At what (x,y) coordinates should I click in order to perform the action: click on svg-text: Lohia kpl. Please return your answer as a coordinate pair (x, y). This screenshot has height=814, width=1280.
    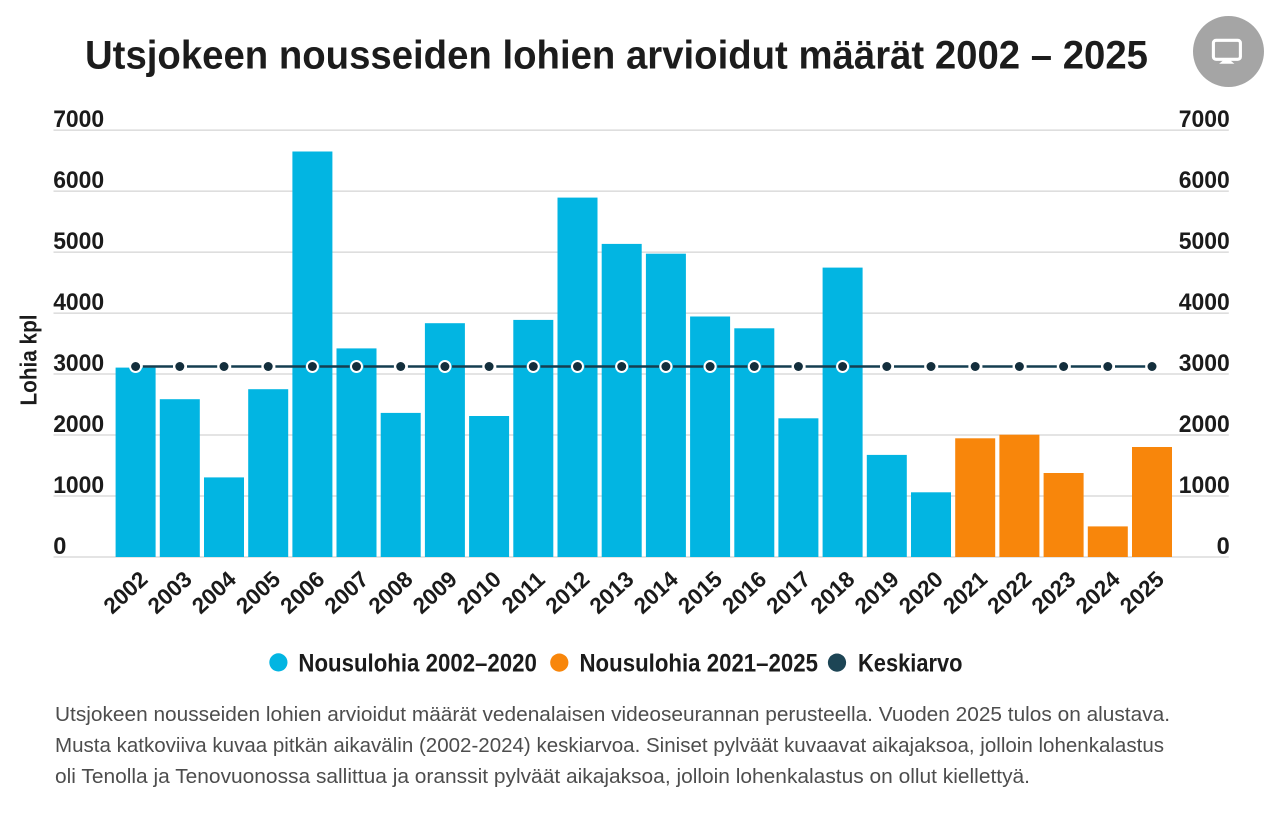
    Looking at the image, I should click on (29, 360).